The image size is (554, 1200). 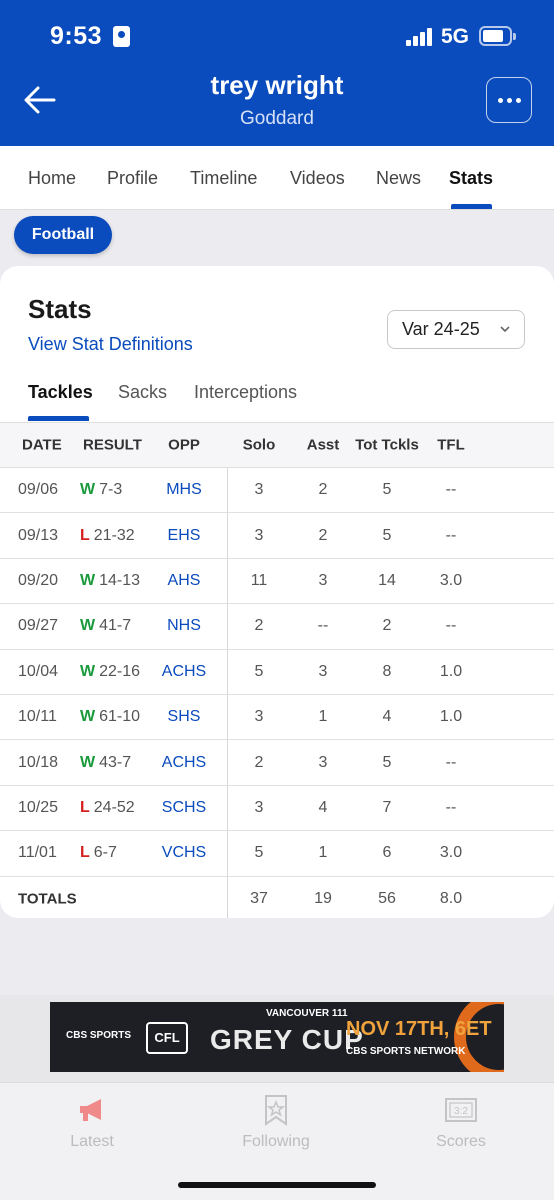 What do you see at coordinates (184, 535) in the screenshot?
I see `opponent-link: EHS` at bounding box center [184, 535].